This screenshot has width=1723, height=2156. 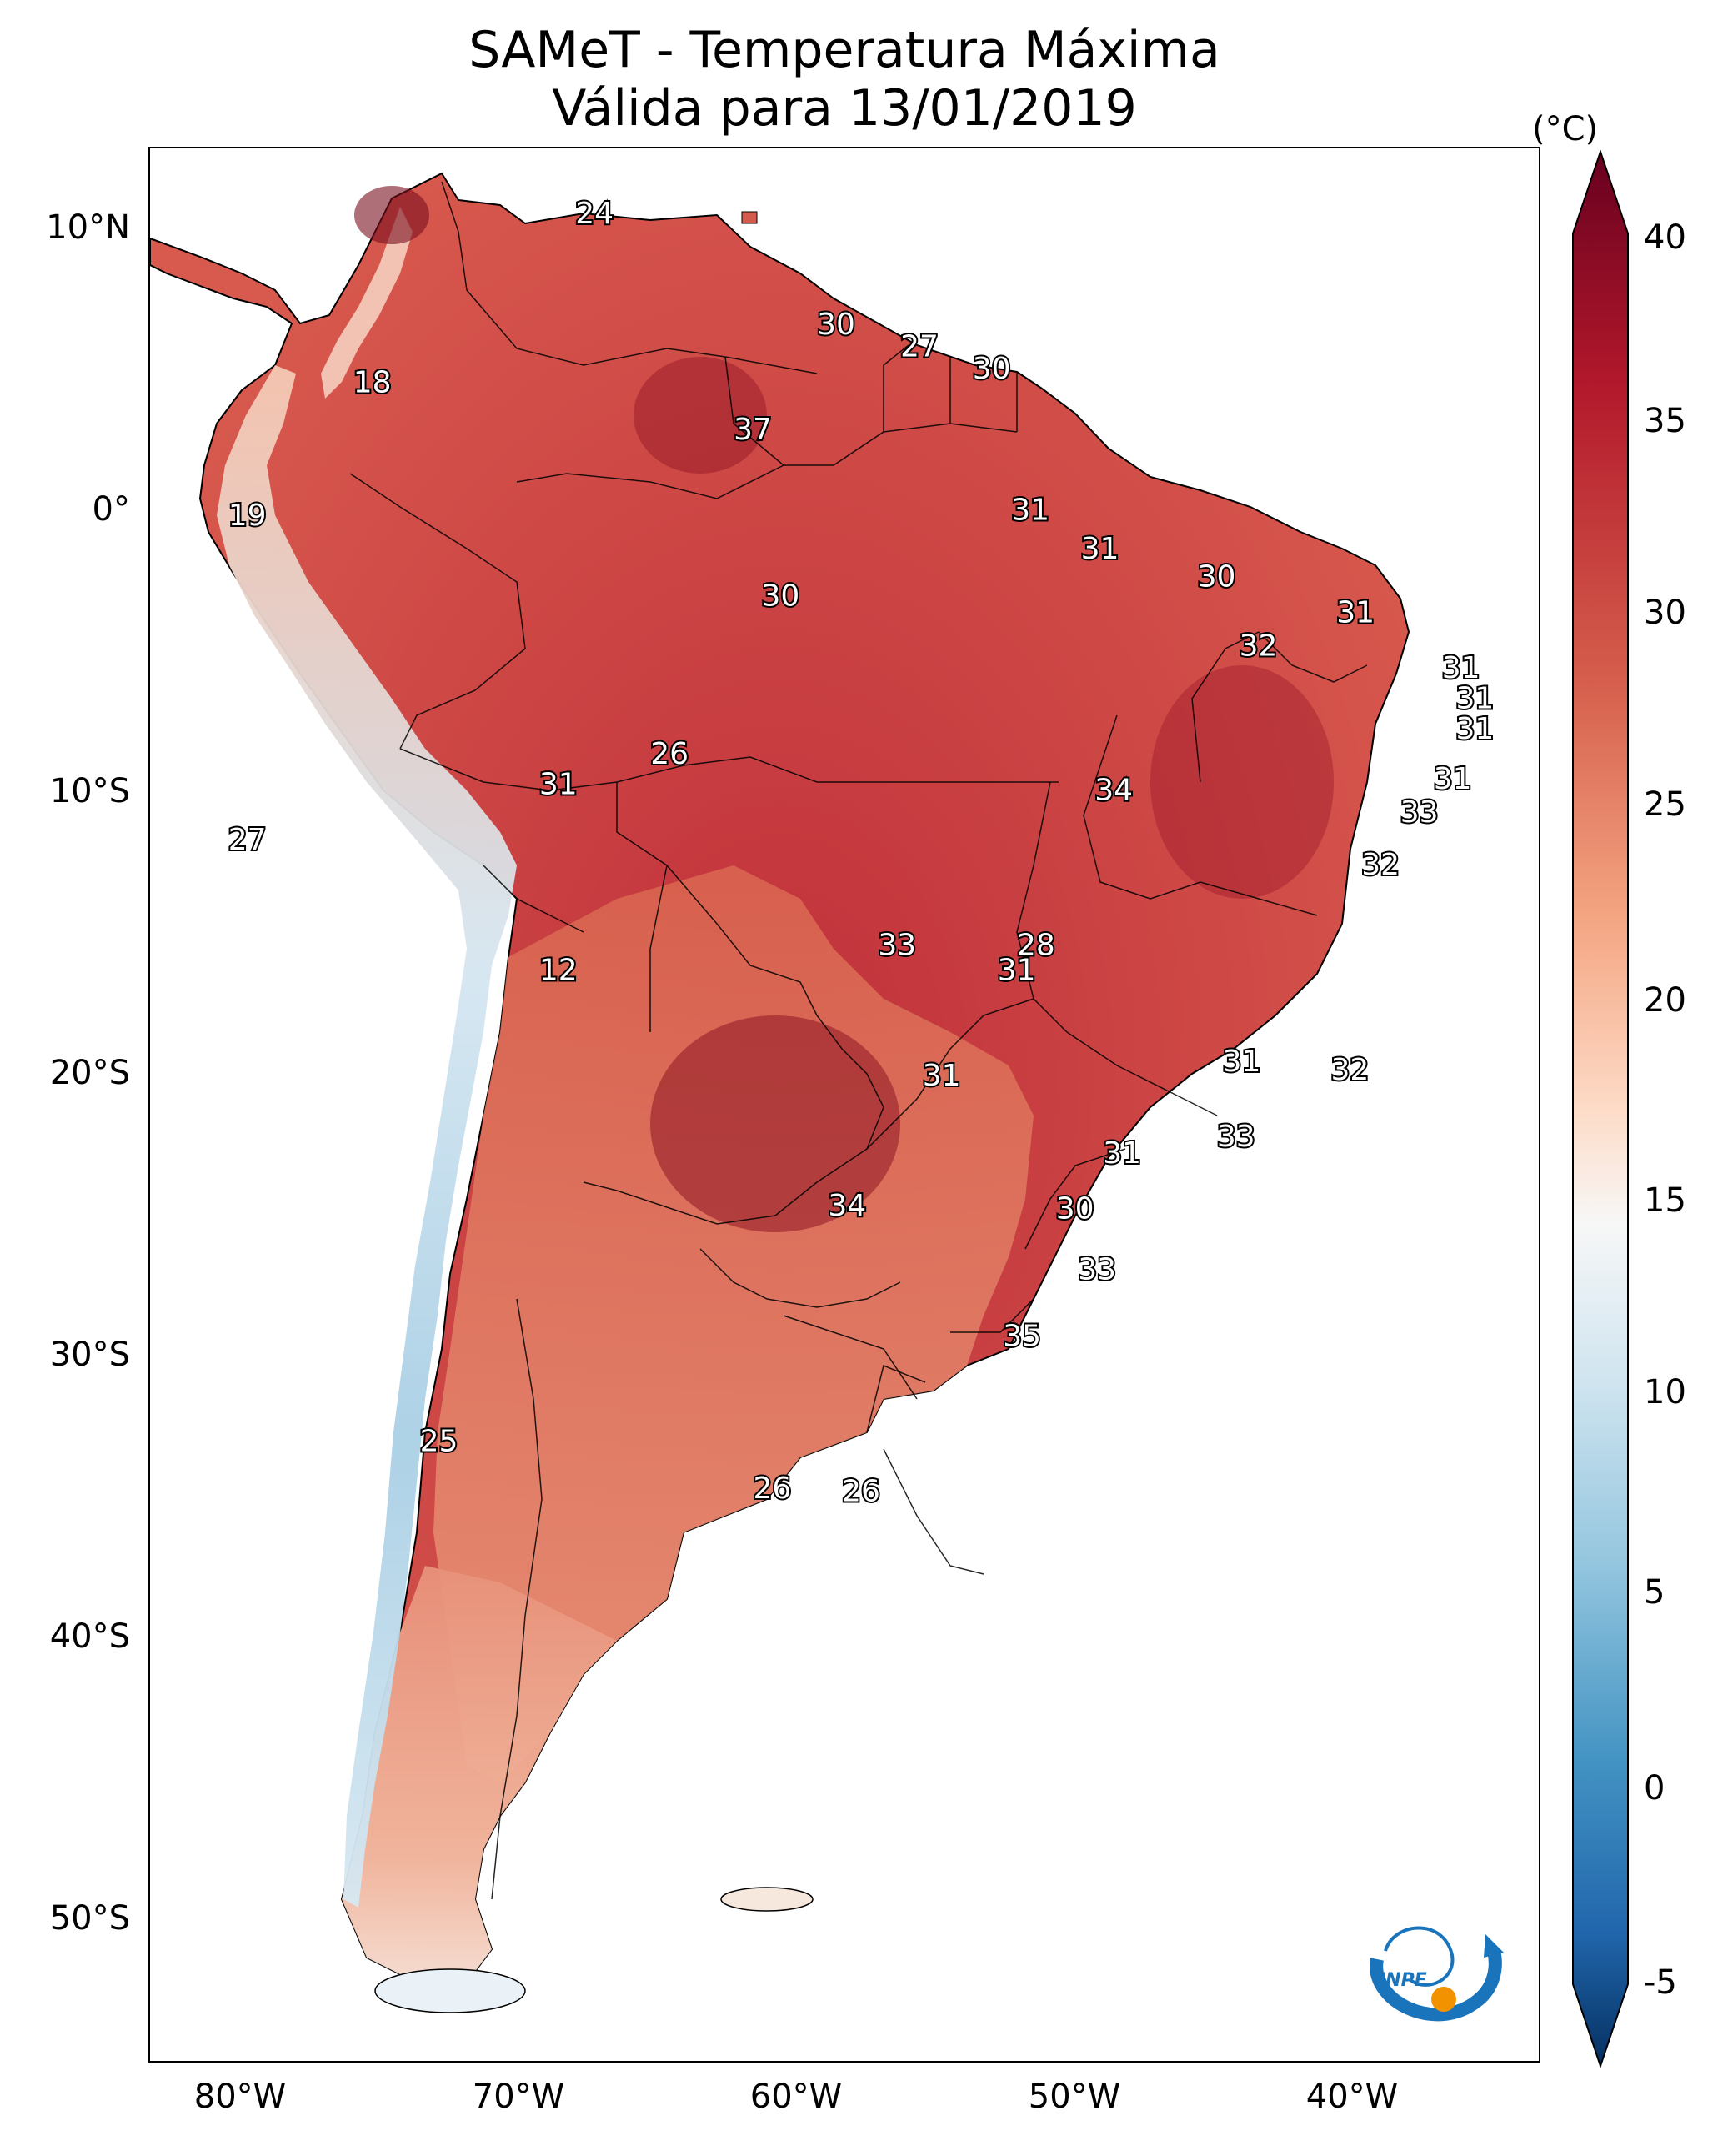 What do you see at coordinates (367, 1136) in the screenshot?
I see `andes-strip` at bounding box center [367, 1136].